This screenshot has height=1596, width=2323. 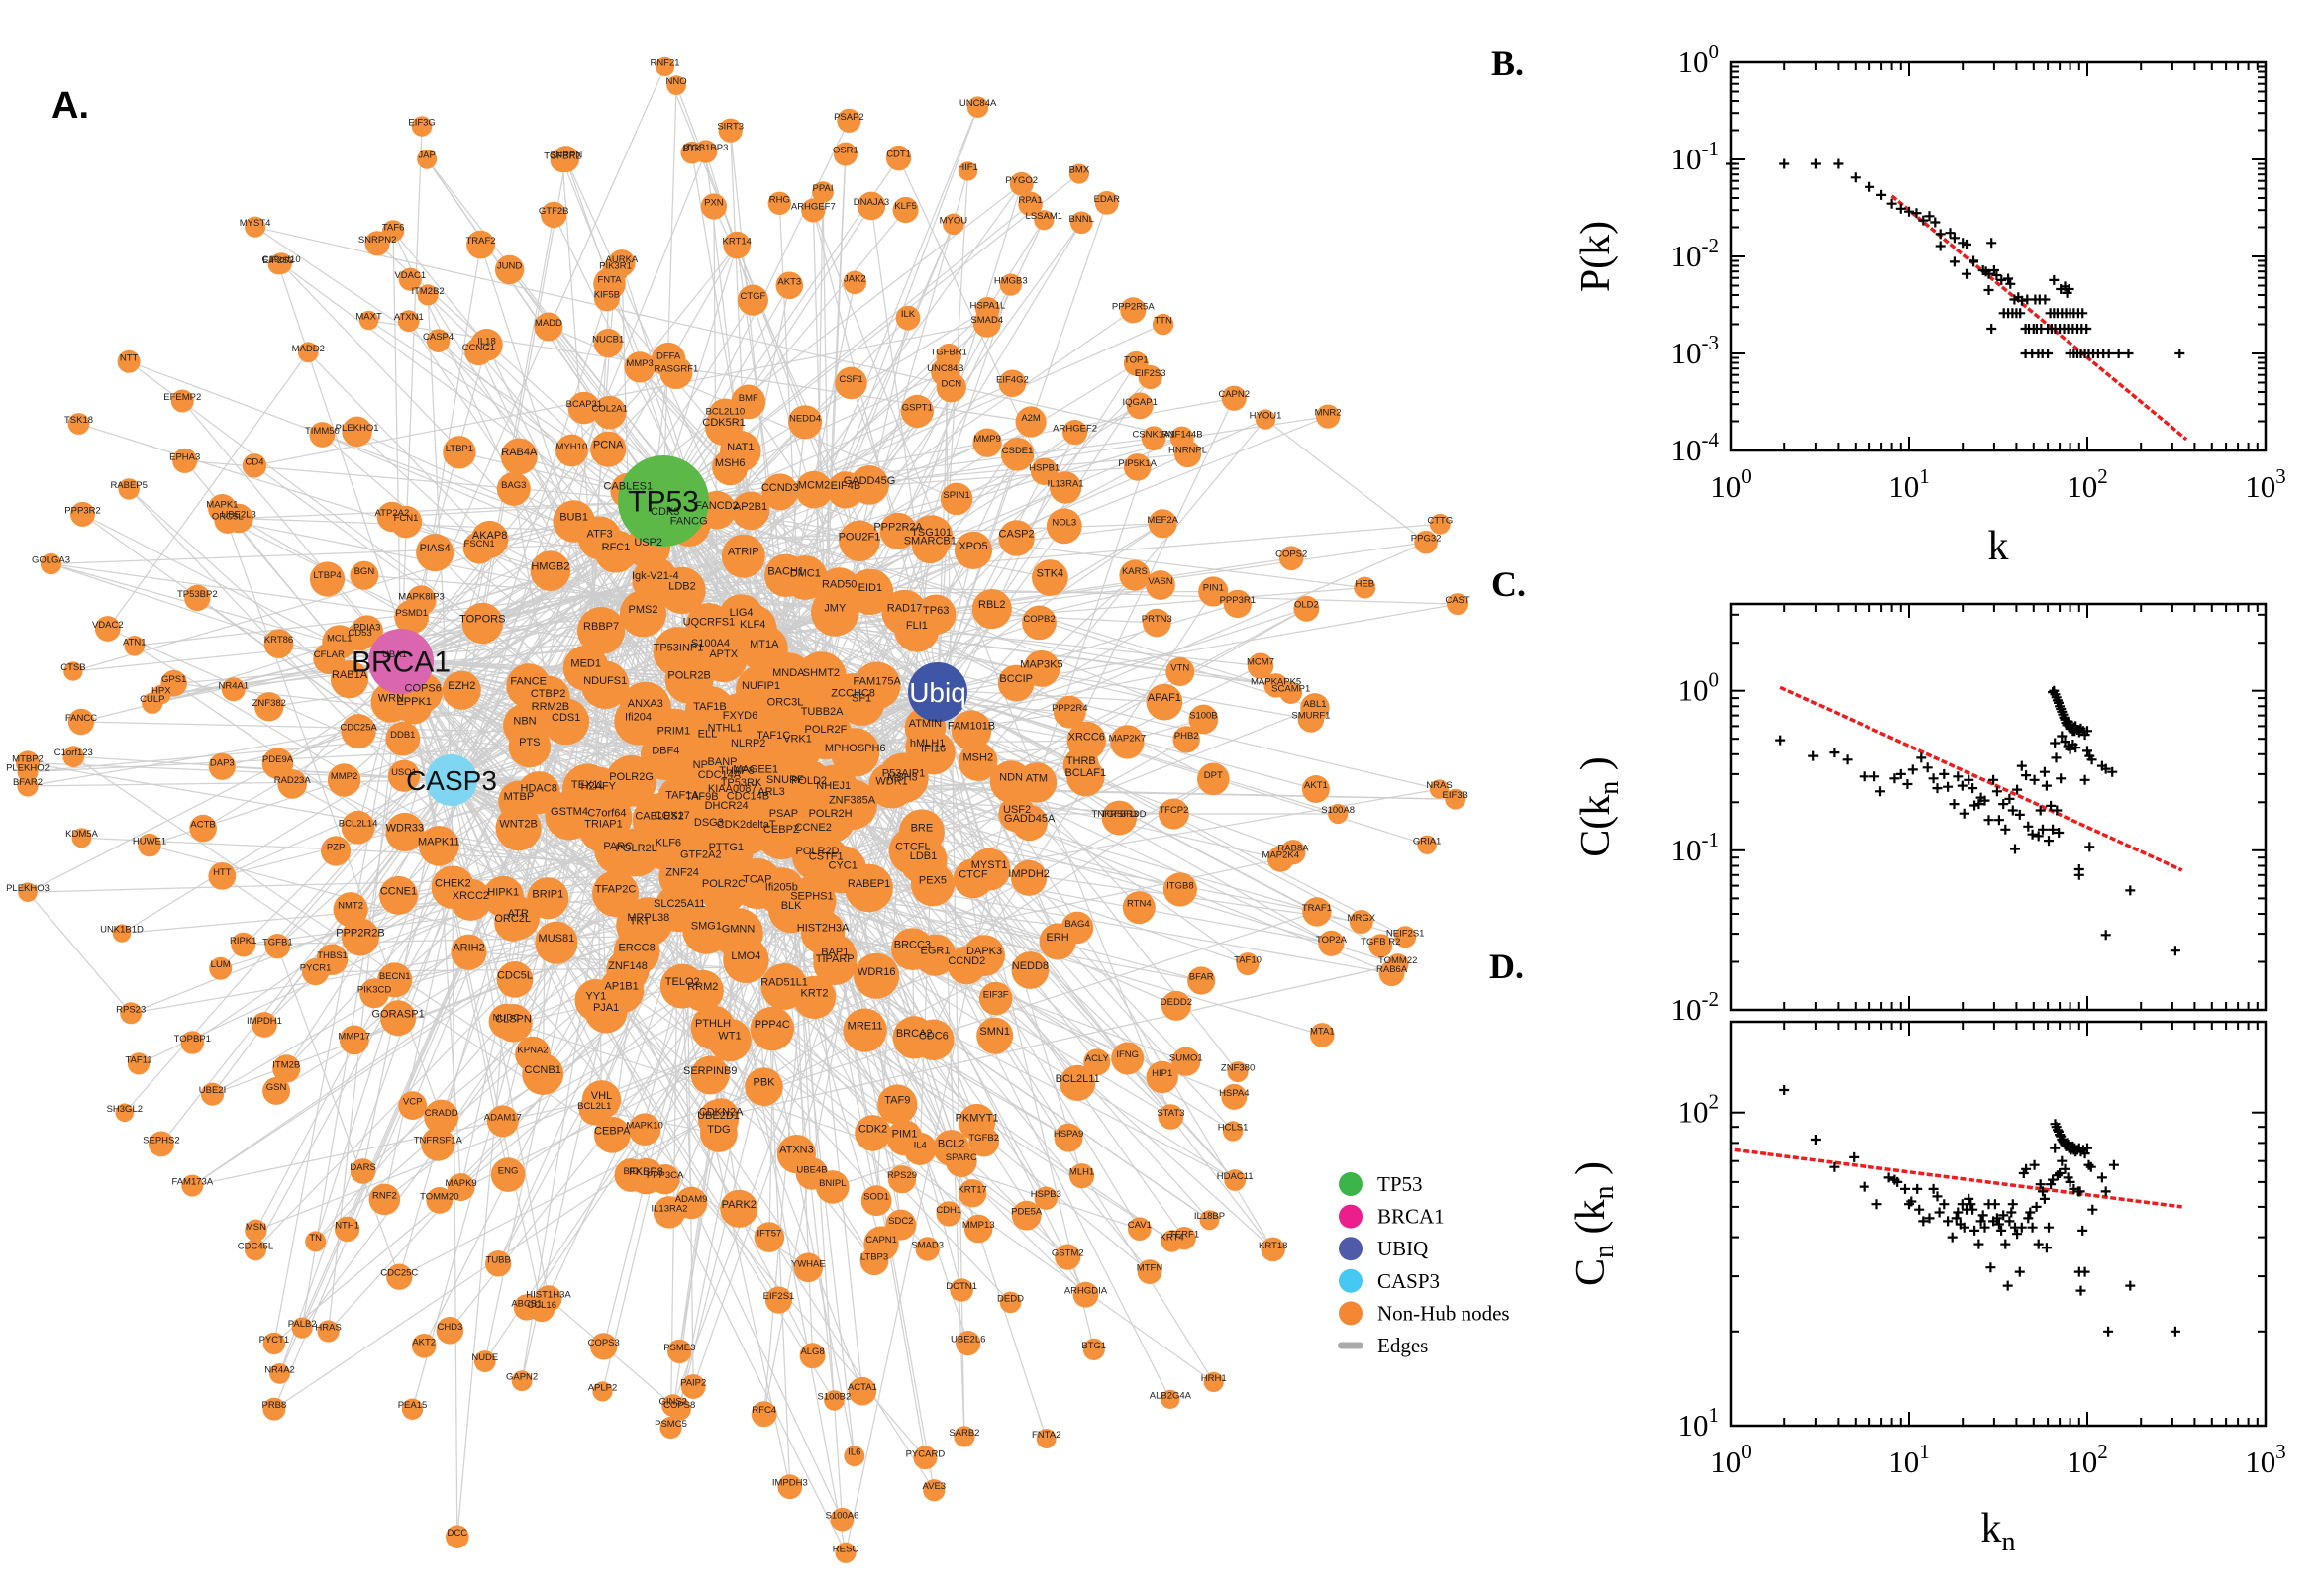 I want to click on network-node-label: PIAS4, so click(x=436, y=548).